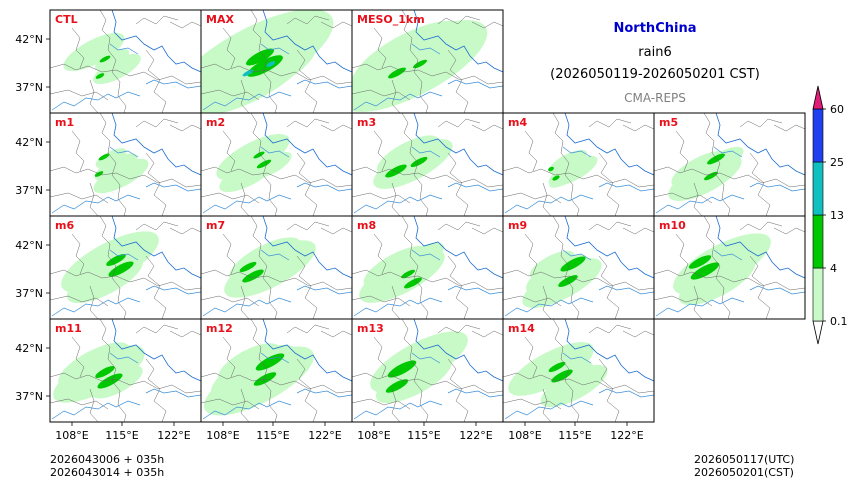 This screenshot has height=490, width=860. What do you see at coordinates (215, 225) in the screenshot?
I see `panel-label: m7` at bounding box center [215, 225].